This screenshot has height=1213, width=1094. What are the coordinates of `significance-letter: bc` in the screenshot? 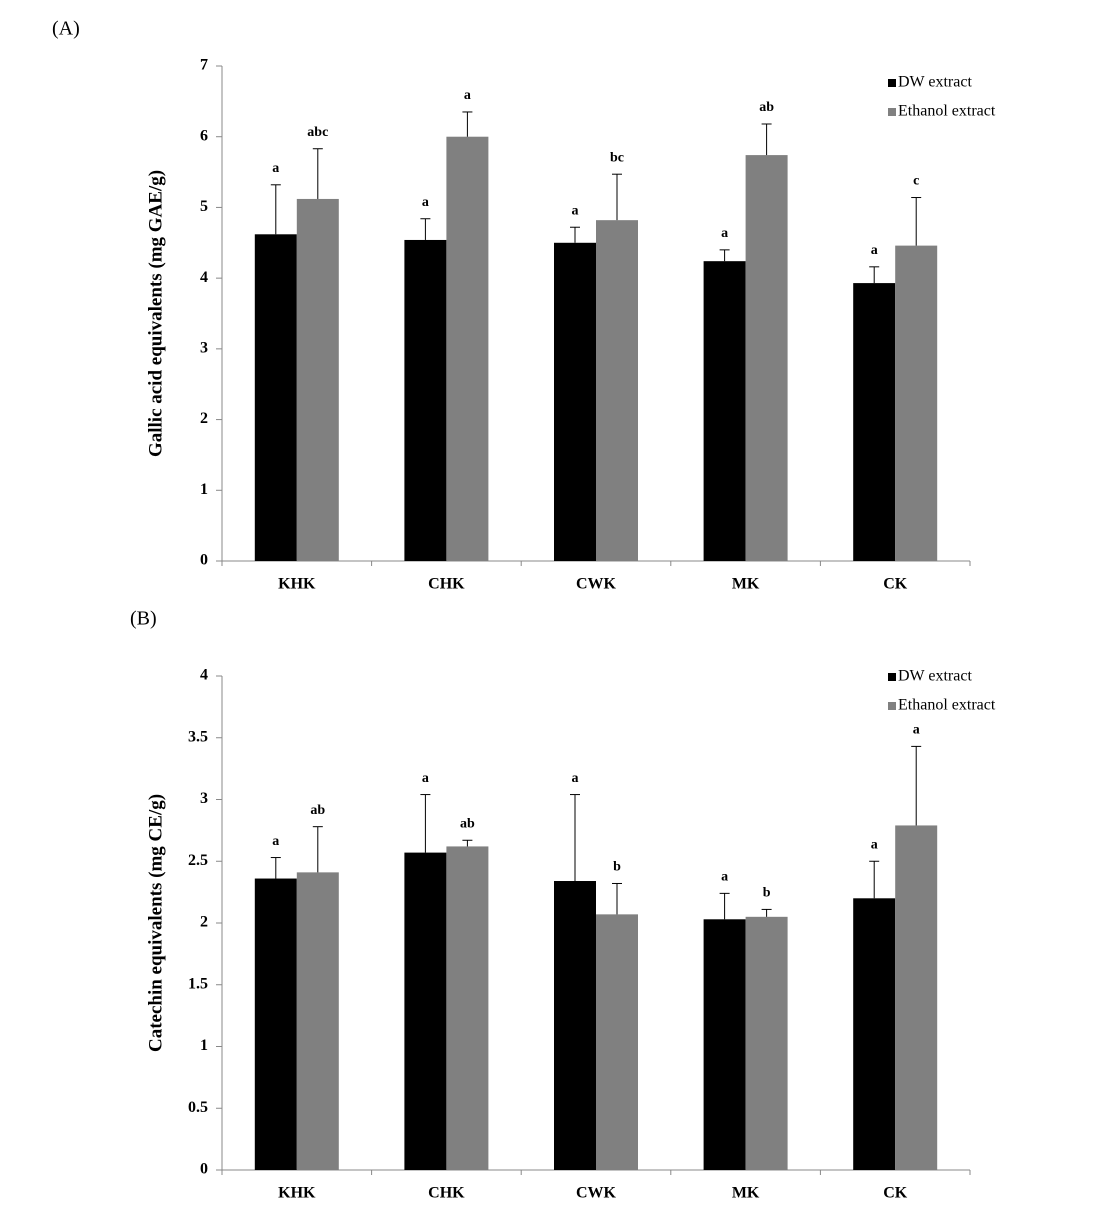 It's located at (617, 157).